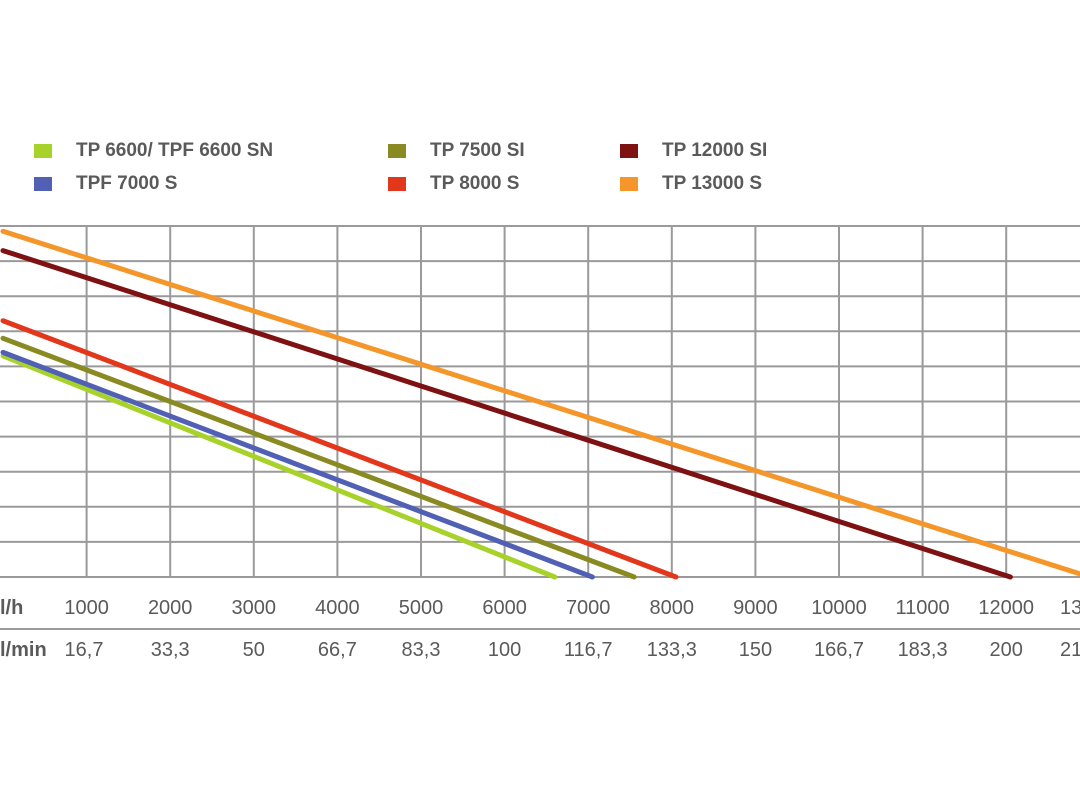  What do you see at coordinates (127, 183) in the screenshot?
I see `legend-label: TPF 7000 S` at bounding box center [127, 183].